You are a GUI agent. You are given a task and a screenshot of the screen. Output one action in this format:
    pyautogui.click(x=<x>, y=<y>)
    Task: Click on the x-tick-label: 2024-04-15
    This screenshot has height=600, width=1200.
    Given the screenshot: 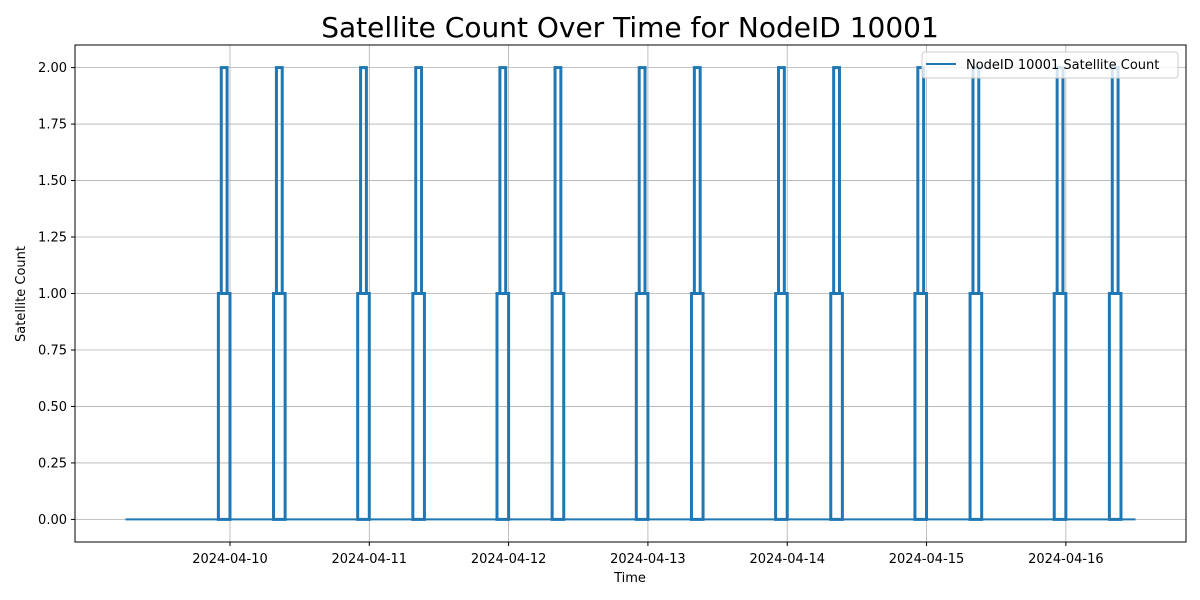 What is the action you would take?
    pyautogui.click(x=927, y=559)
    